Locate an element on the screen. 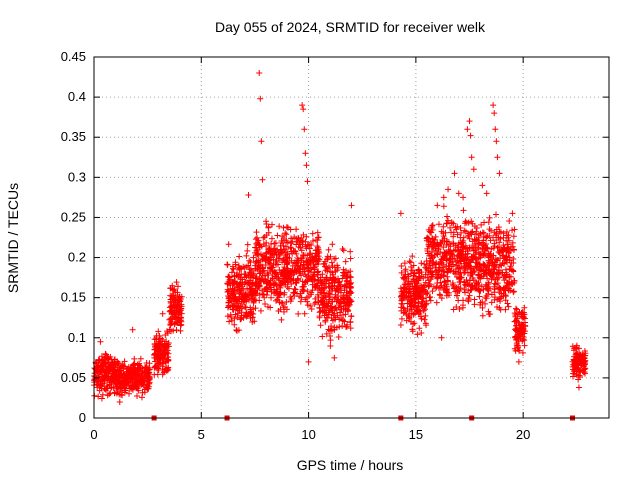  y-tick-label: 0.1 is located at coordinates (77, 337).